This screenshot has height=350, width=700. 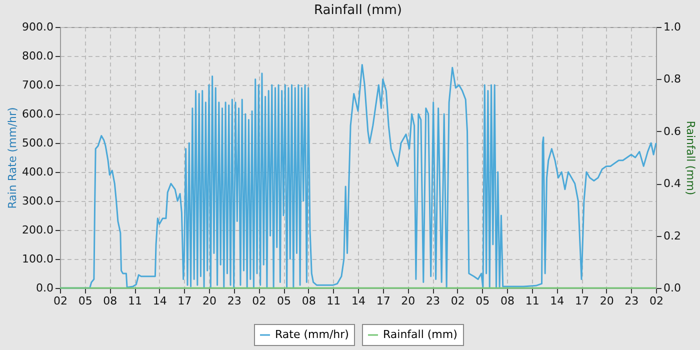 I want to click on y-axis-title: Rain Rate (mm/hr), so click(x=13, y=158).